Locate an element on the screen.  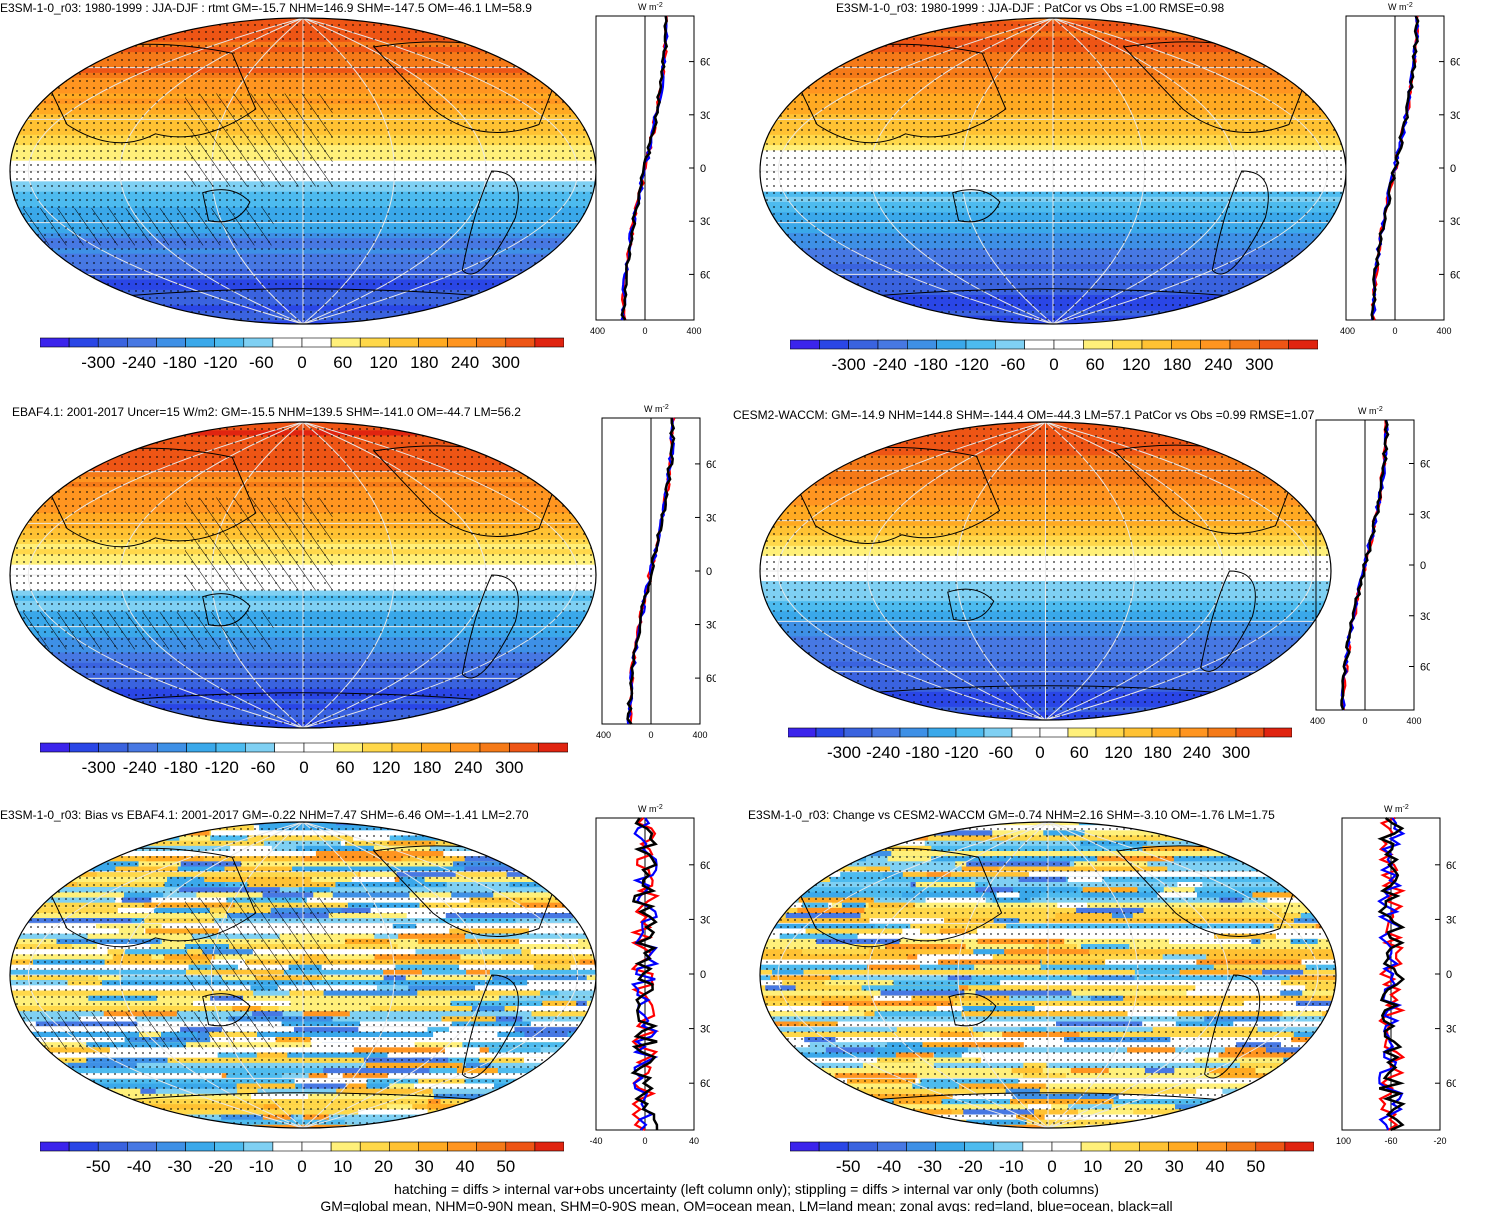
lat-tick-label: 30N is located at coordinates (705, 116).